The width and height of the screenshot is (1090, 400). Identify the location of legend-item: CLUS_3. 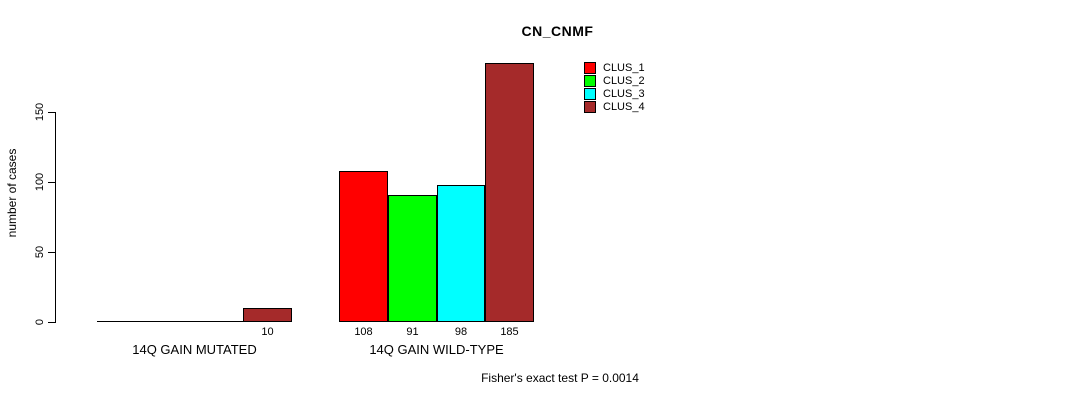
(614, 93).